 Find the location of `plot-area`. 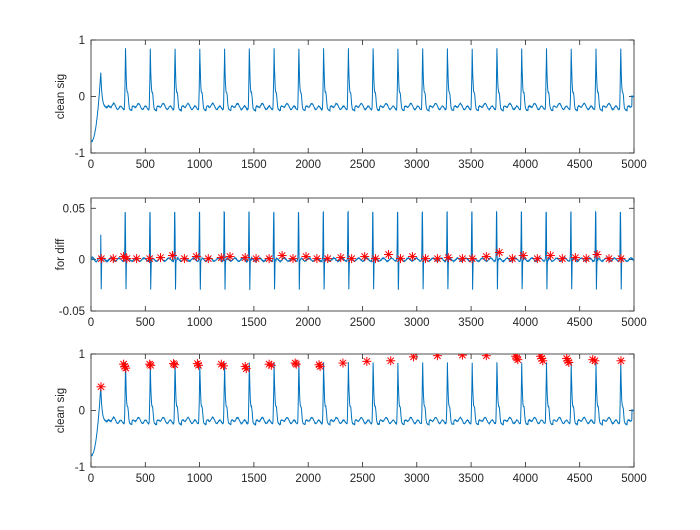

plot-area is located at coordinates (362, 250).